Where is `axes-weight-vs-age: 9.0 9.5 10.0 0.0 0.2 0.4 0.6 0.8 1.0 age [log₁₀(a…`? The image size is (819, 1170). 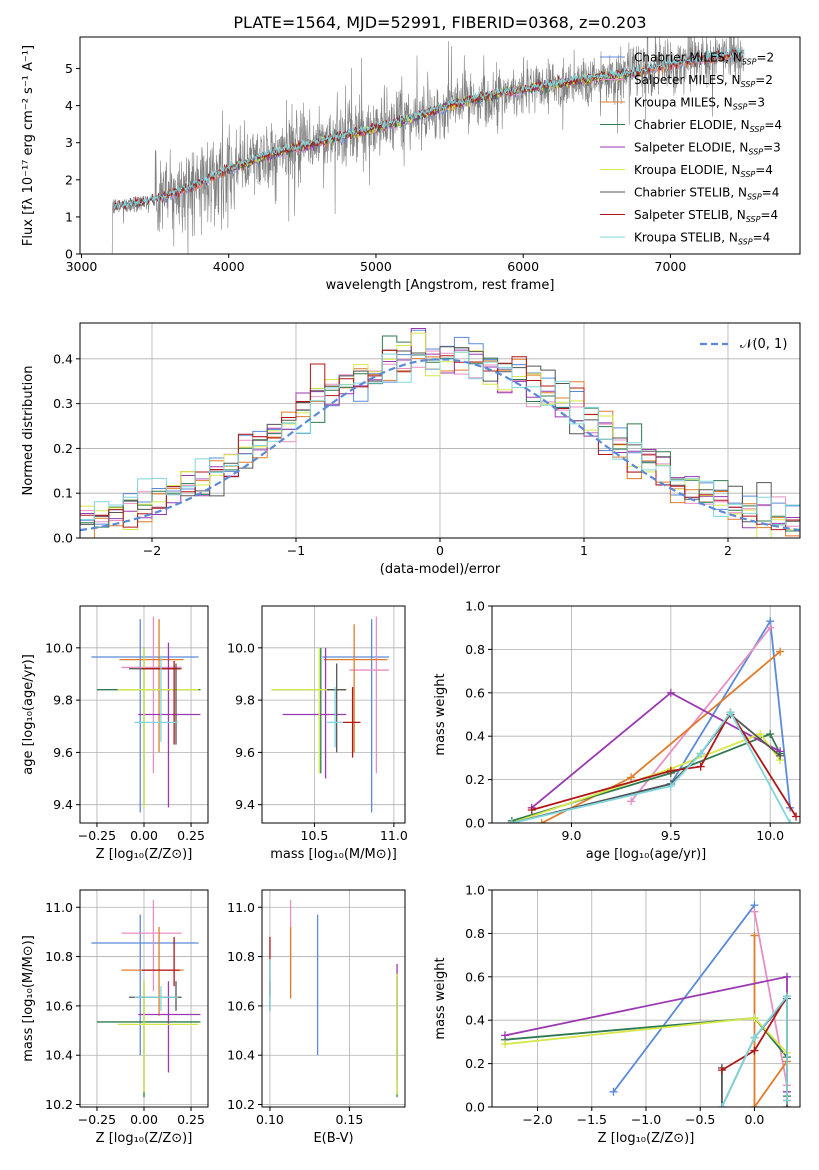
axes-weight-vs-age: 9.0 9.5 10.0 0.0 0.2 0.4 0.6 0.8 1.0 age [log₁₀(a… is located at coordinates (617, 730).